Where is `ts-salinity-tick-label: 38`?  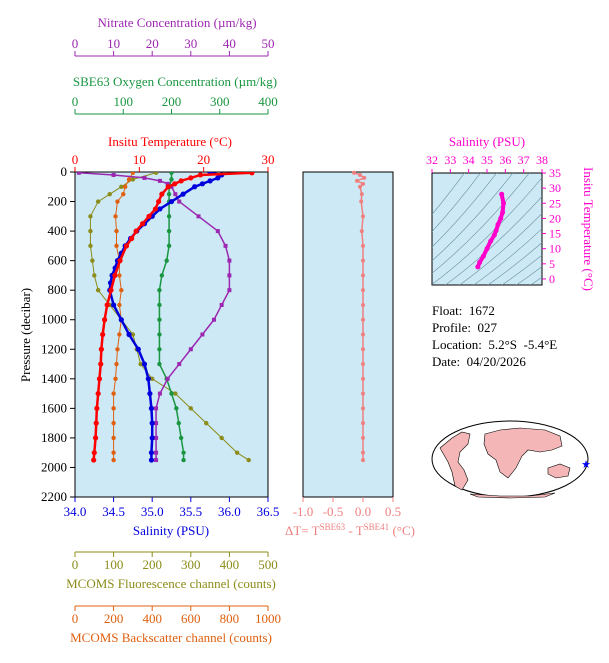 ts-salinity-tick-label: 38 is located at coordinates (542, 160).